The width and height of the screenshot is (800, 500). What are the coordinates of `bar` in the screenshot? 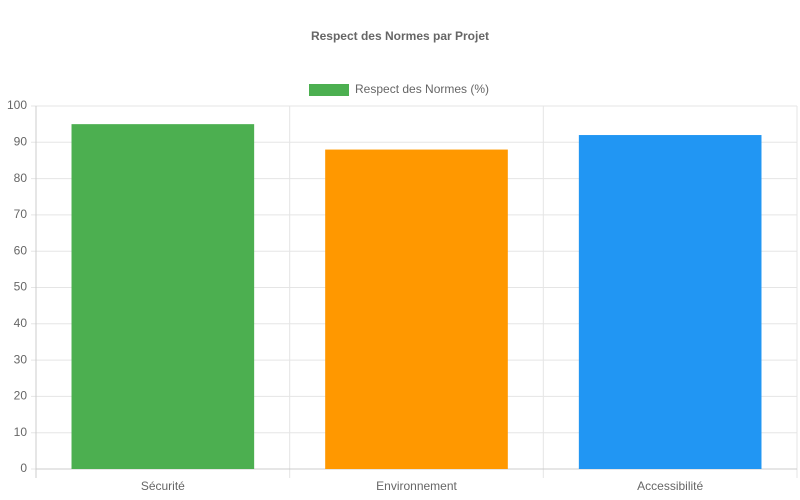 It's located at (416, 309).